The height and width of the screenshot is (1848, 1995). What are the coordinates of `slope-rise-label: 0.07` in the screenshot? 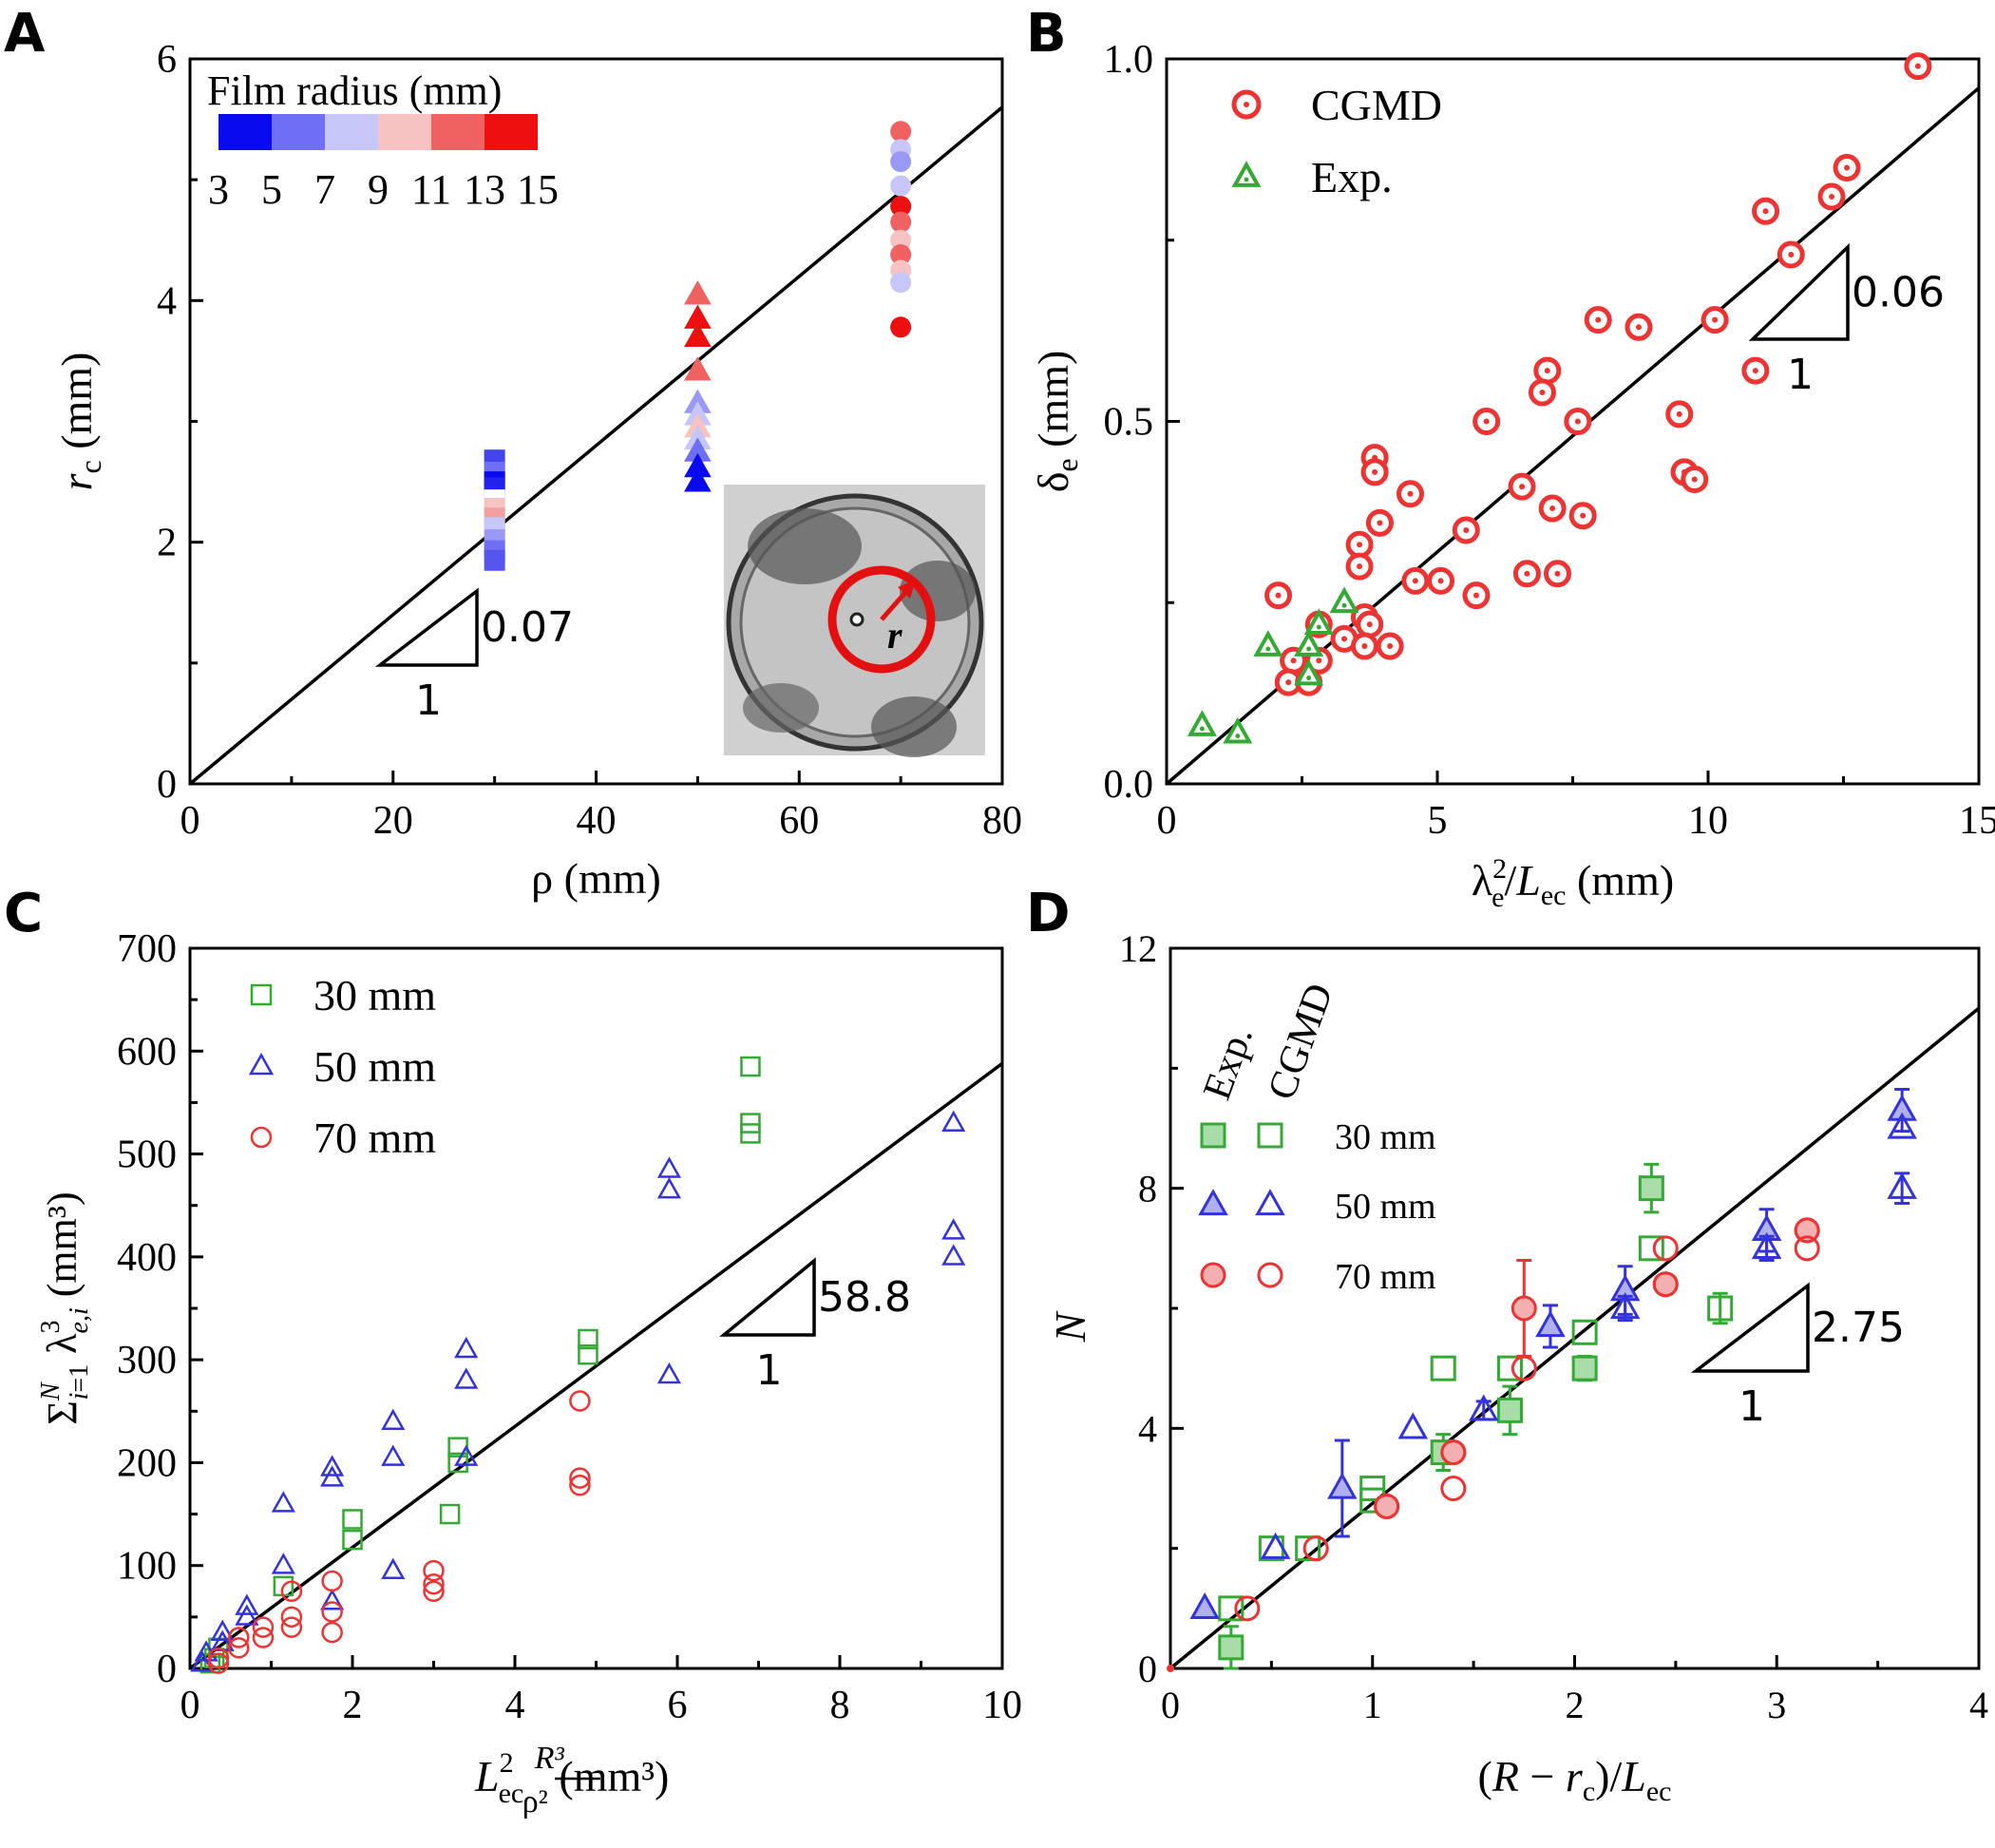 It's located at (527, 628).